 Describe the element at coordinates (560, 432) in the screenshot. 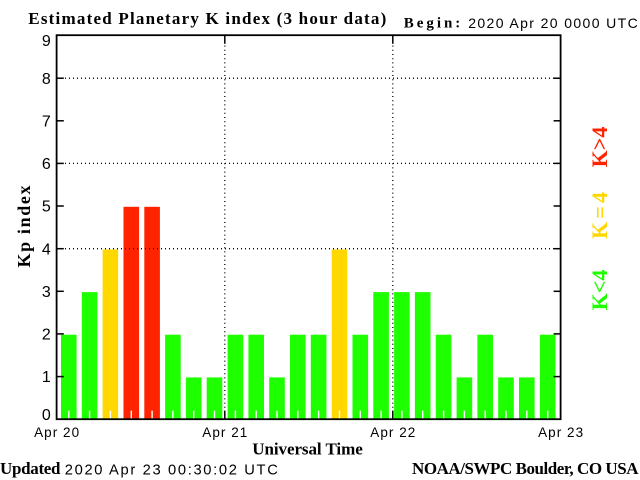

I see `svg-text: Apr 23` at that location.